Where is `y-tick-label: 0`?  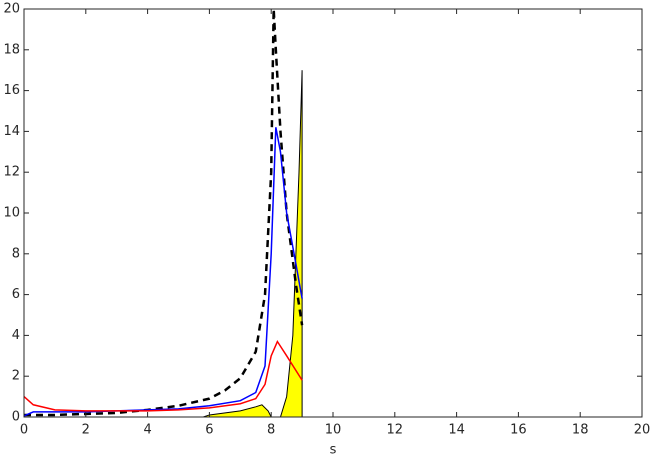 y-tick-label: 0 is located at coordinates (16, 417).